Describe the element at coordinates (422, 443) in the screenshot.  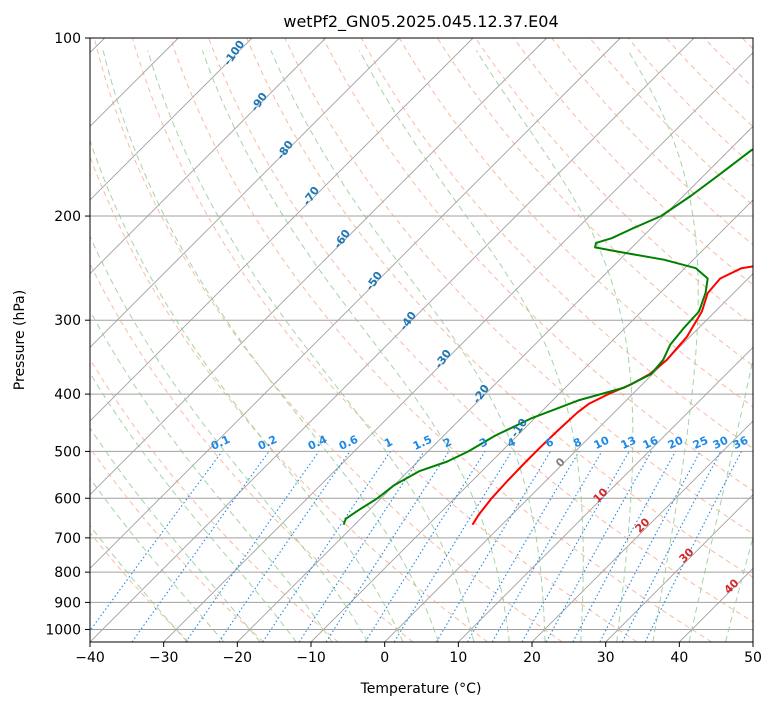
I see `mixing-ratio-label: 1.5` at that location.